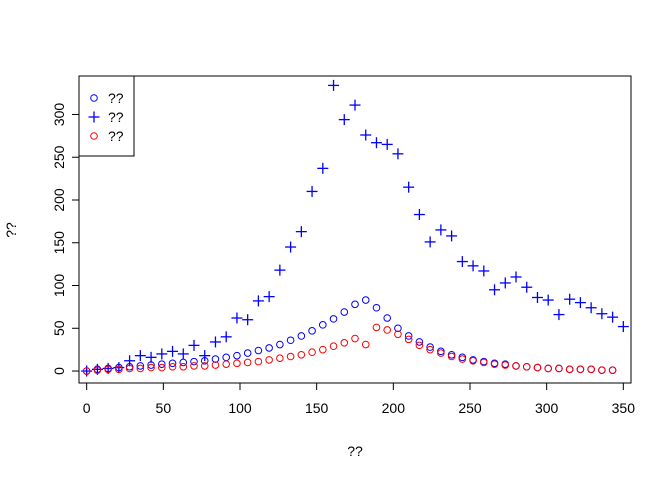 The image size is (672, 480). What do you see at coordinates (59, 200) in the screenshot?
I see `y-tick-label-4: 200` at bounding box center [59, 200].